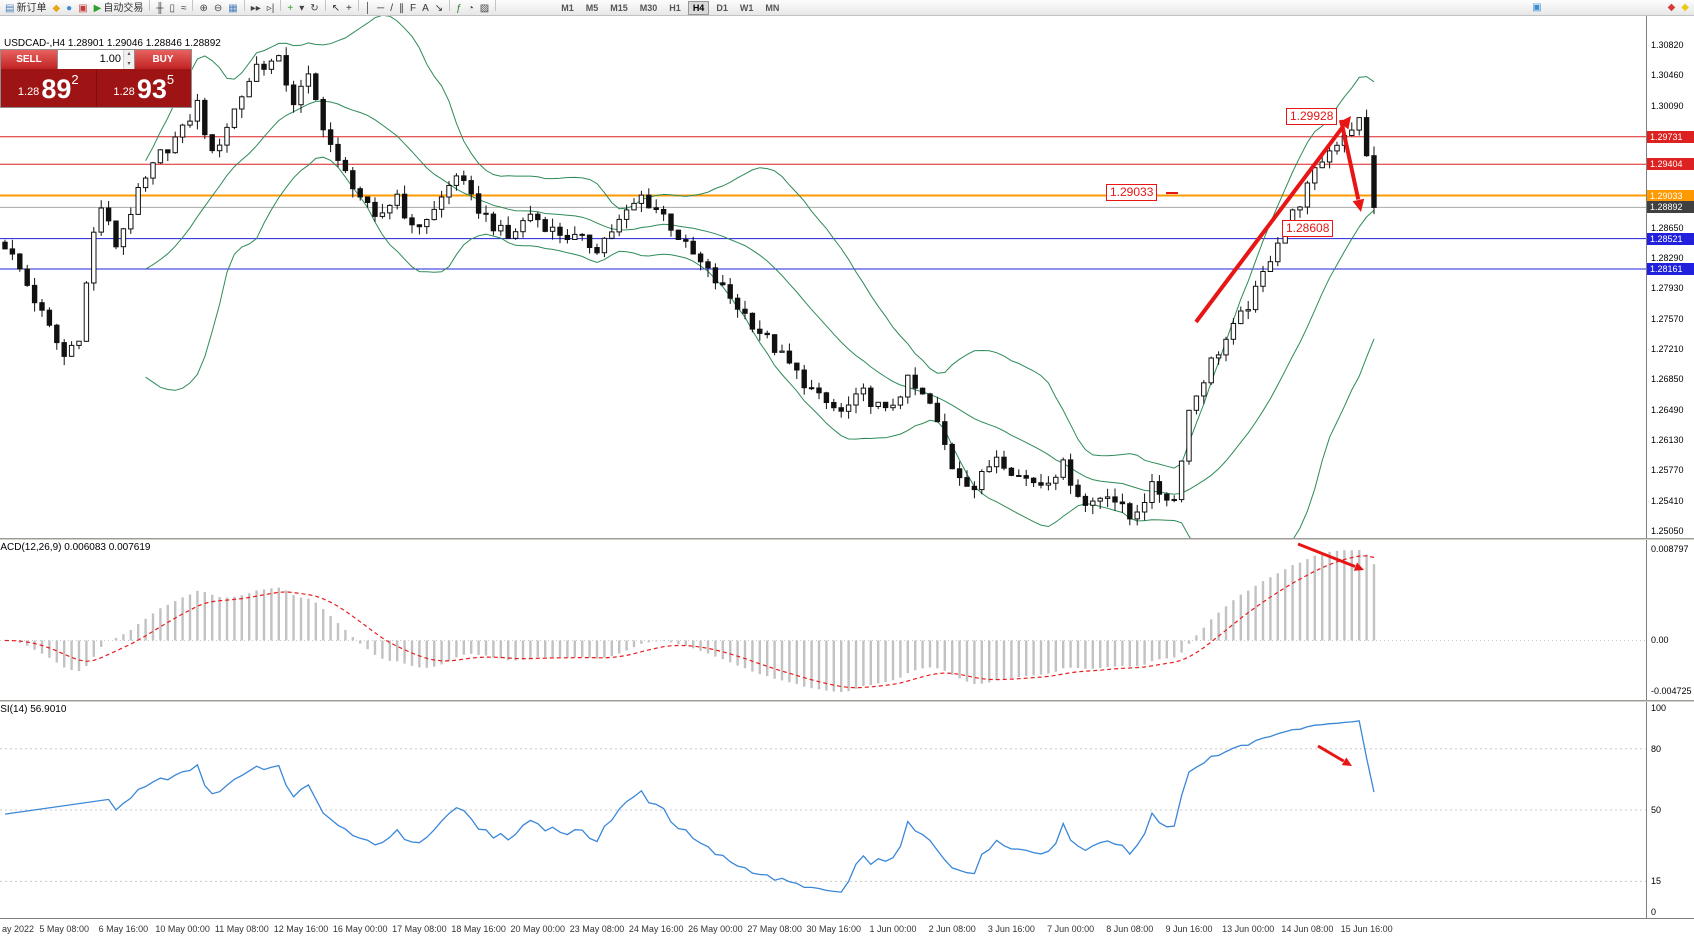  Describe the element at coordinates (1307, 929) in the screenshot. I see `time-axis-label: 14 Jun 08:00` at that location.